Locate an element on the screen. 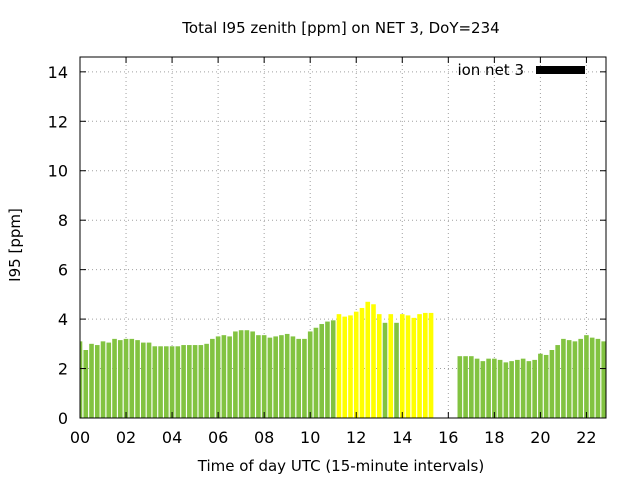 This screenshot has width=640, height=480. y-tick-label: 4 is located at coordinates (63, 319).